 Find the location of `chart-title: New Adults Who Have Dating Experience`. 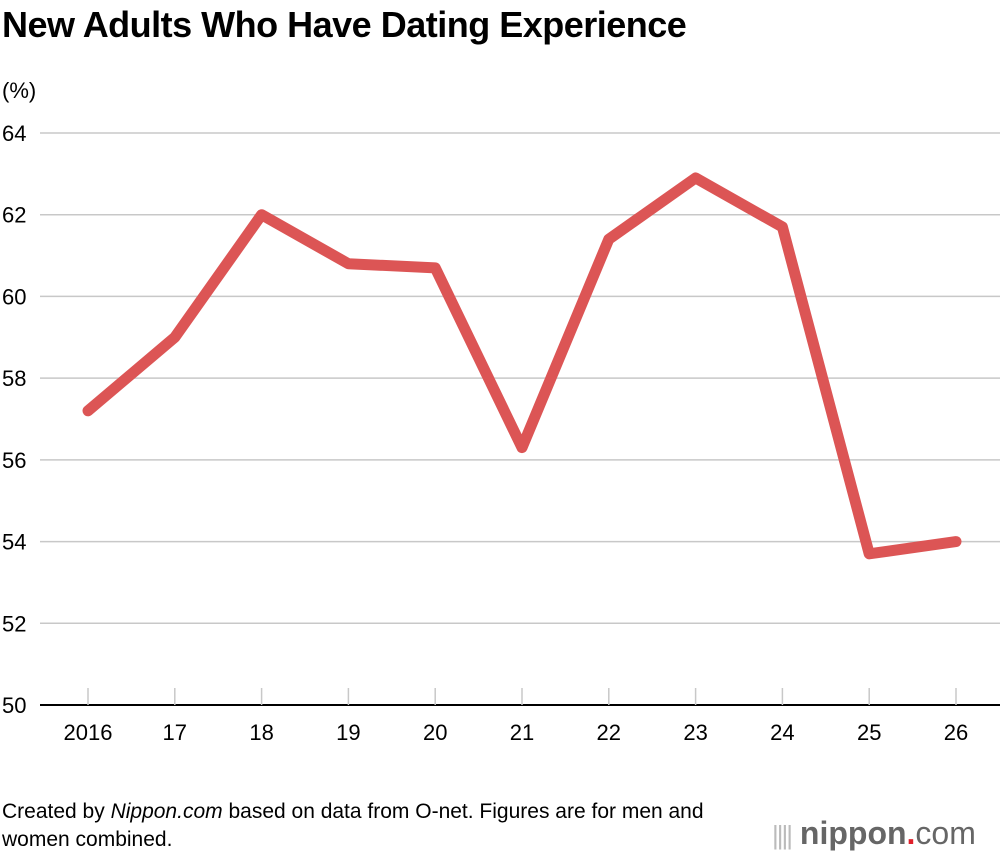

chart-title: New Adults Who Have Dating Experience is located at coordinates (344, 24).